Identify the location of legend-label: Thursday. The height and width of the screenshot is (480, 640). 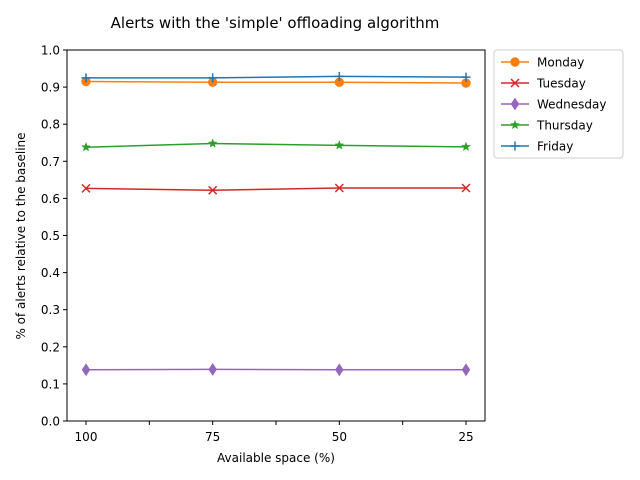
(564, 126).